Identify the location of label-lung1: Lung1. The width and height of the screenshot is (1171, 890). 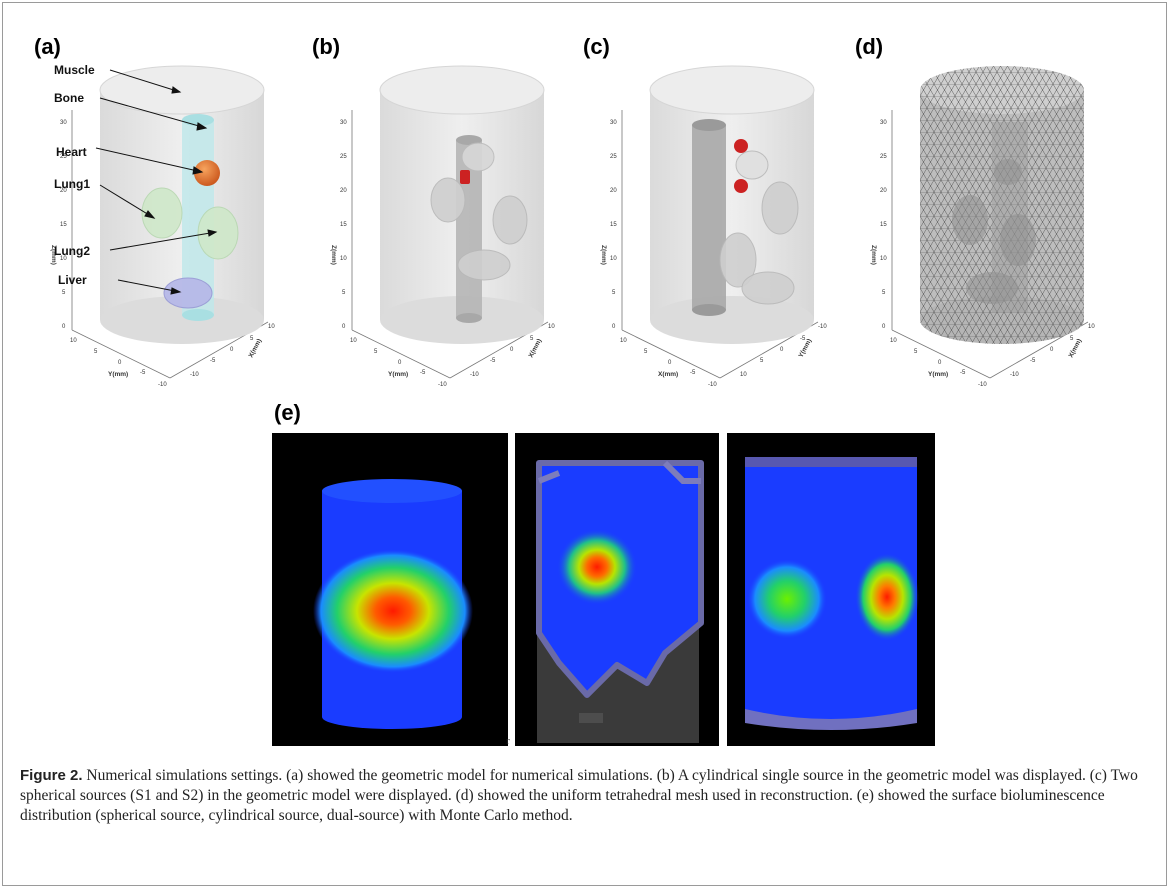
(72, 184).